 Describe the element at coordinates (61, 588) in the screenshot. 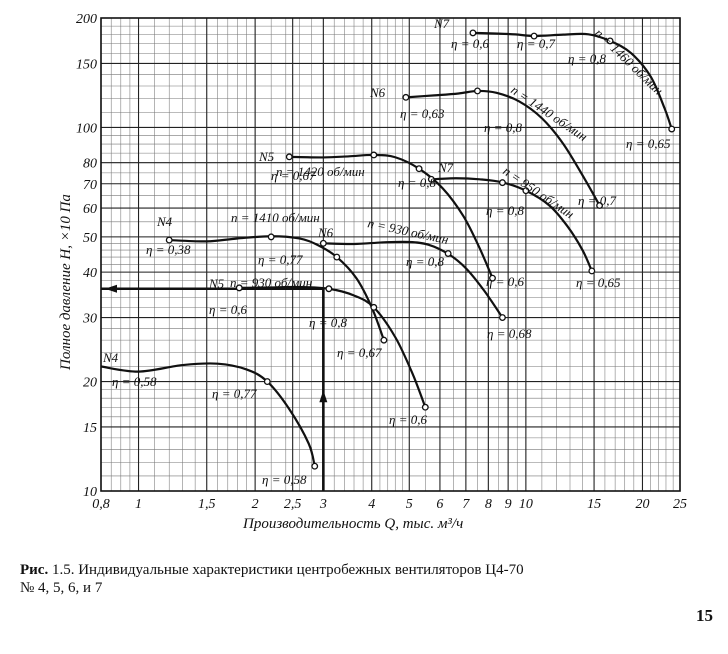

I see `caption-text-line2: № 4, 5, 6, и 7` at that location.